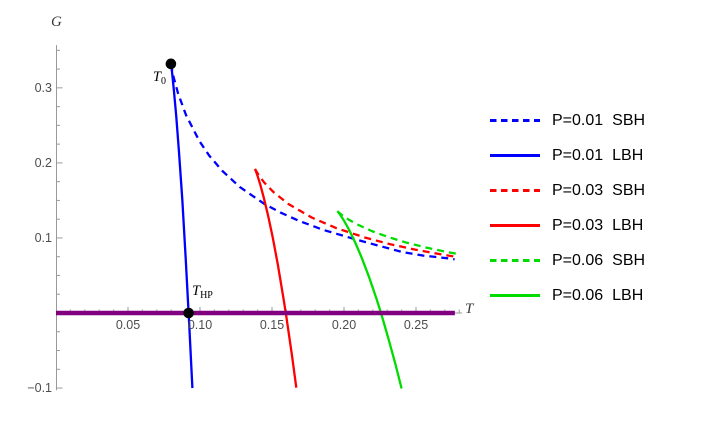  I want to click on point-THP, so click(188, 313).